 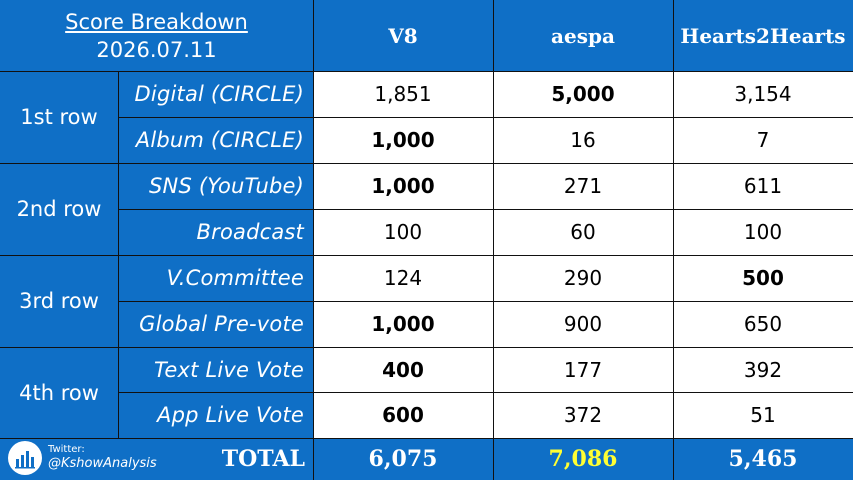 What do you see at coordinates (59, 301) in the screenshot?
I see `group-label-3rd-row: 3rd row` at bounding box center [59, 301].